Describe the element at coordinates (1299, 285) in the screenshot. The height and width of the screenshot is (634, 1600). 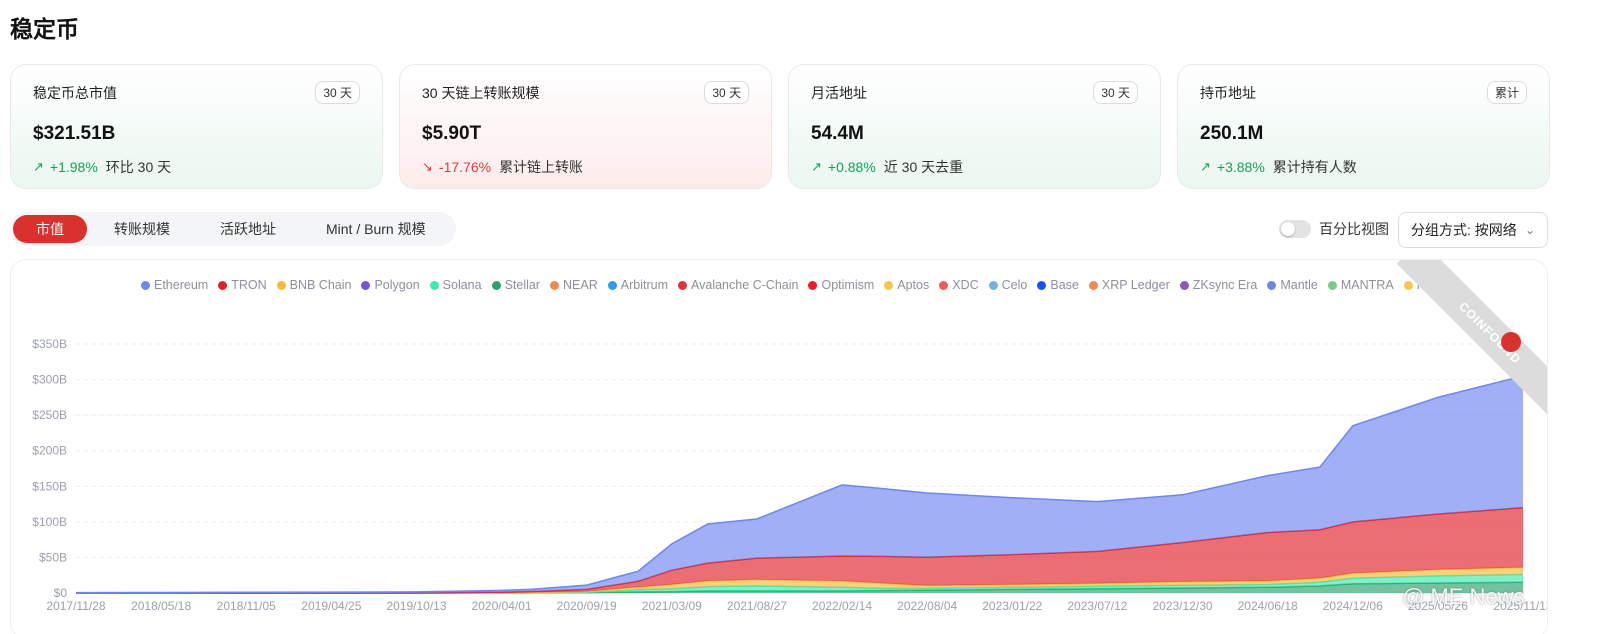
I see `legend-label: Mantle` at that location.